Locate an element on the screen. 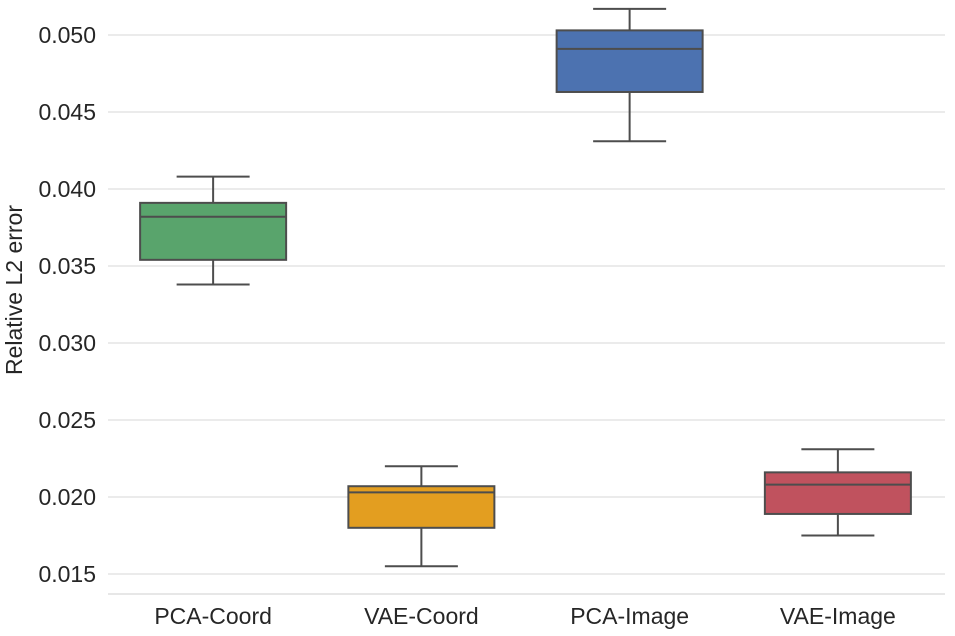 The image size is (955, 636). y-tick-label: 0.035 is located at coordinates (67, 266).